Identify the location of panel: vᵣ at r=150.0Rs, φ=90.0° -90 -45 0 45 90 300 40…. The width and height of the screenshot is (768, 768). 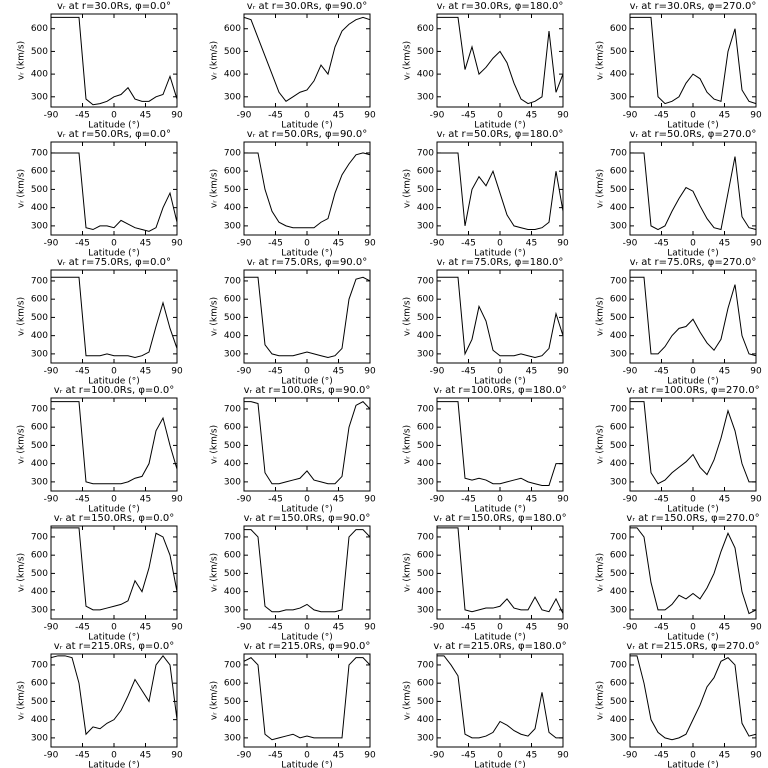
(293, 578).